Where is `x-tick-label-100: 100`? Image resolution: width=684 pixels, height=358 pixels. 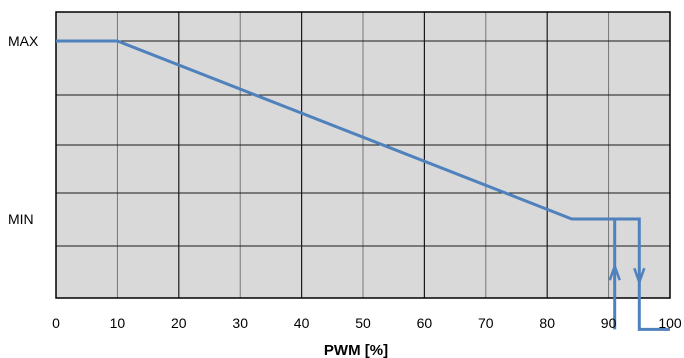
x-tick-label-100: 100 is located at coordinates (670, 323).